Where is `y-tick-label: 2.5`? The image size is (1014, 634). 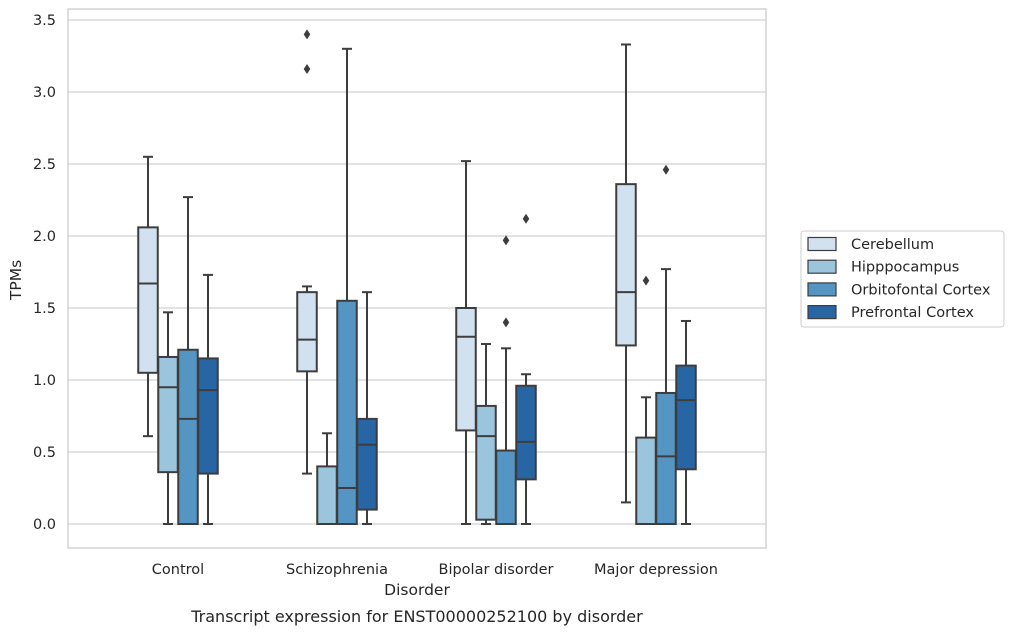 y-tick-label: 2.5 is located at coordinates (44, 165).